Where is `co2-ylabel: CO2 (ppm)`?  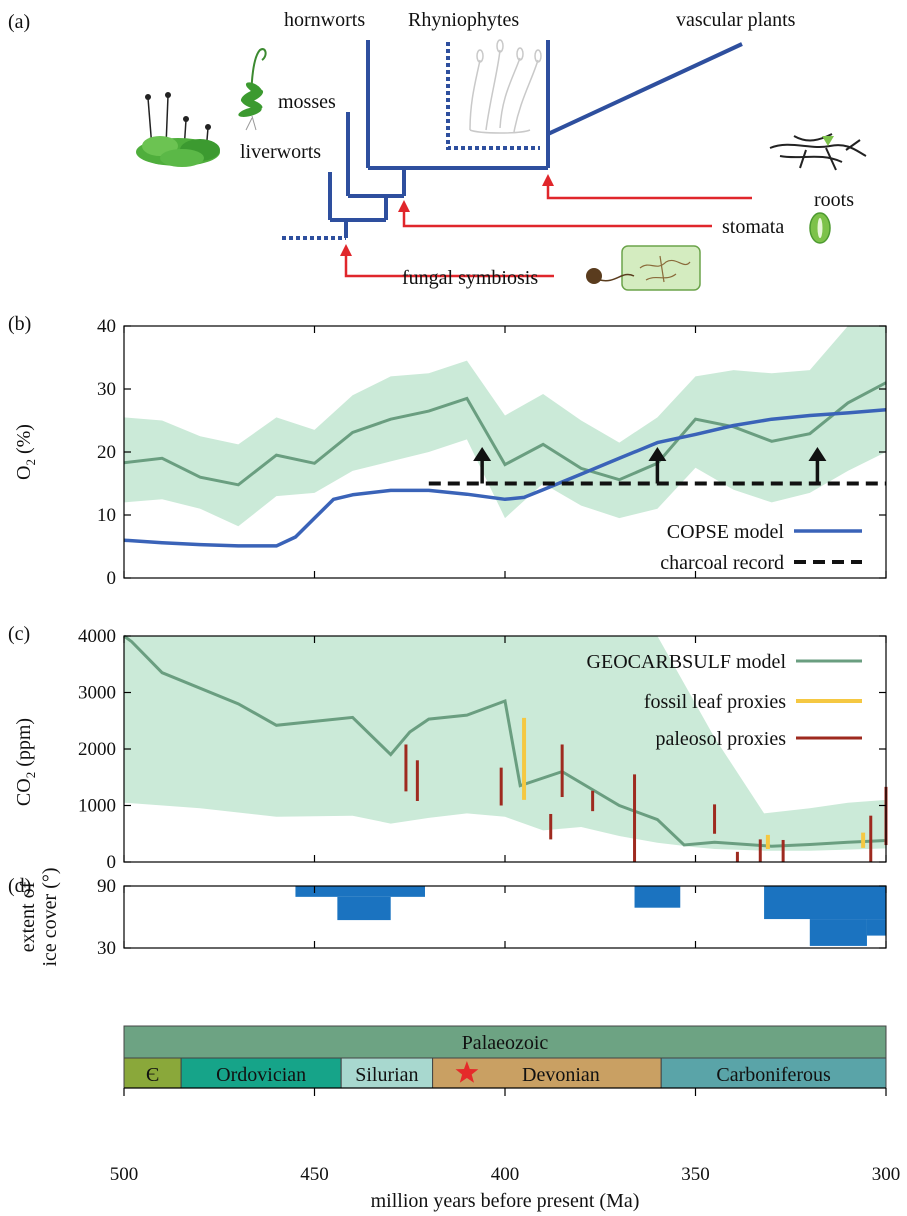
co2-ylabel: CO2 (ppm) is located at coordinates (25, 762).